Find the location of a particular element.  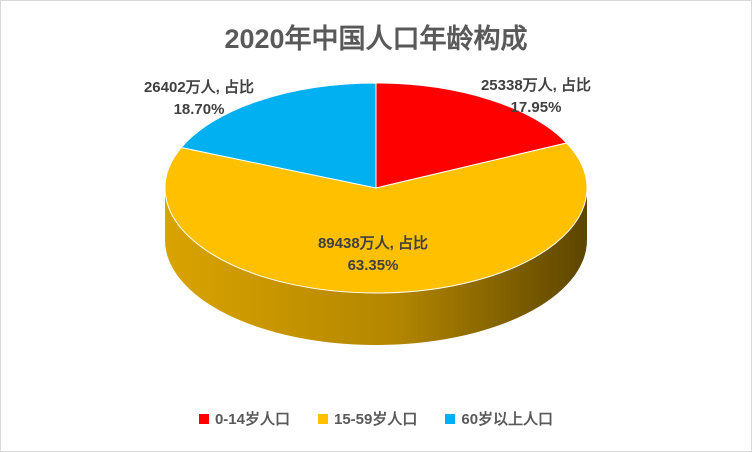

legend-item-60-plus: 60岁以上人口 is located at coordinates (499, 418).